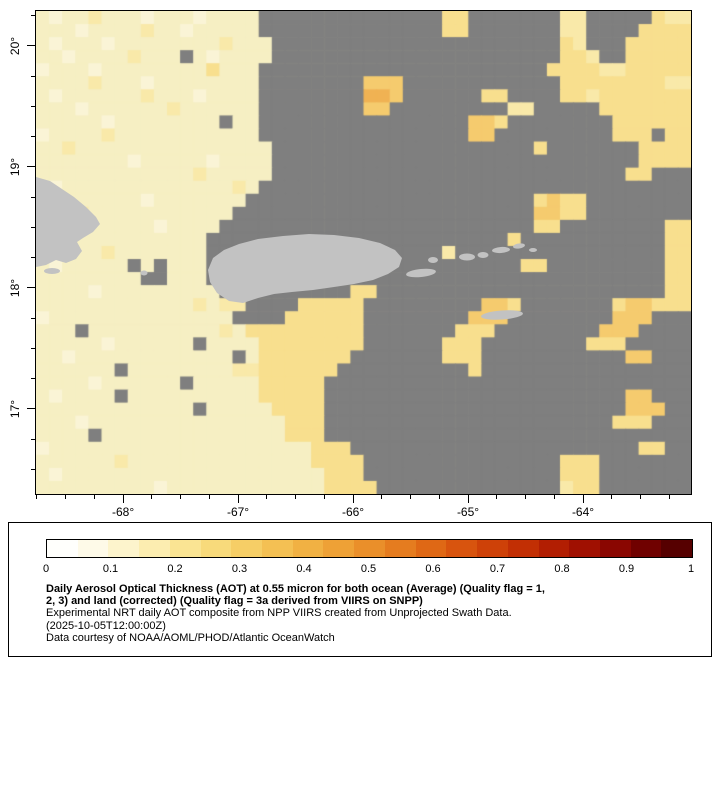 Image resolution: width=720 pixels, height=800 pixels. What do you see at coordinates (467, 257) in the screenshot?
I see `land-st-thomas` at bounding box center [467, 257].